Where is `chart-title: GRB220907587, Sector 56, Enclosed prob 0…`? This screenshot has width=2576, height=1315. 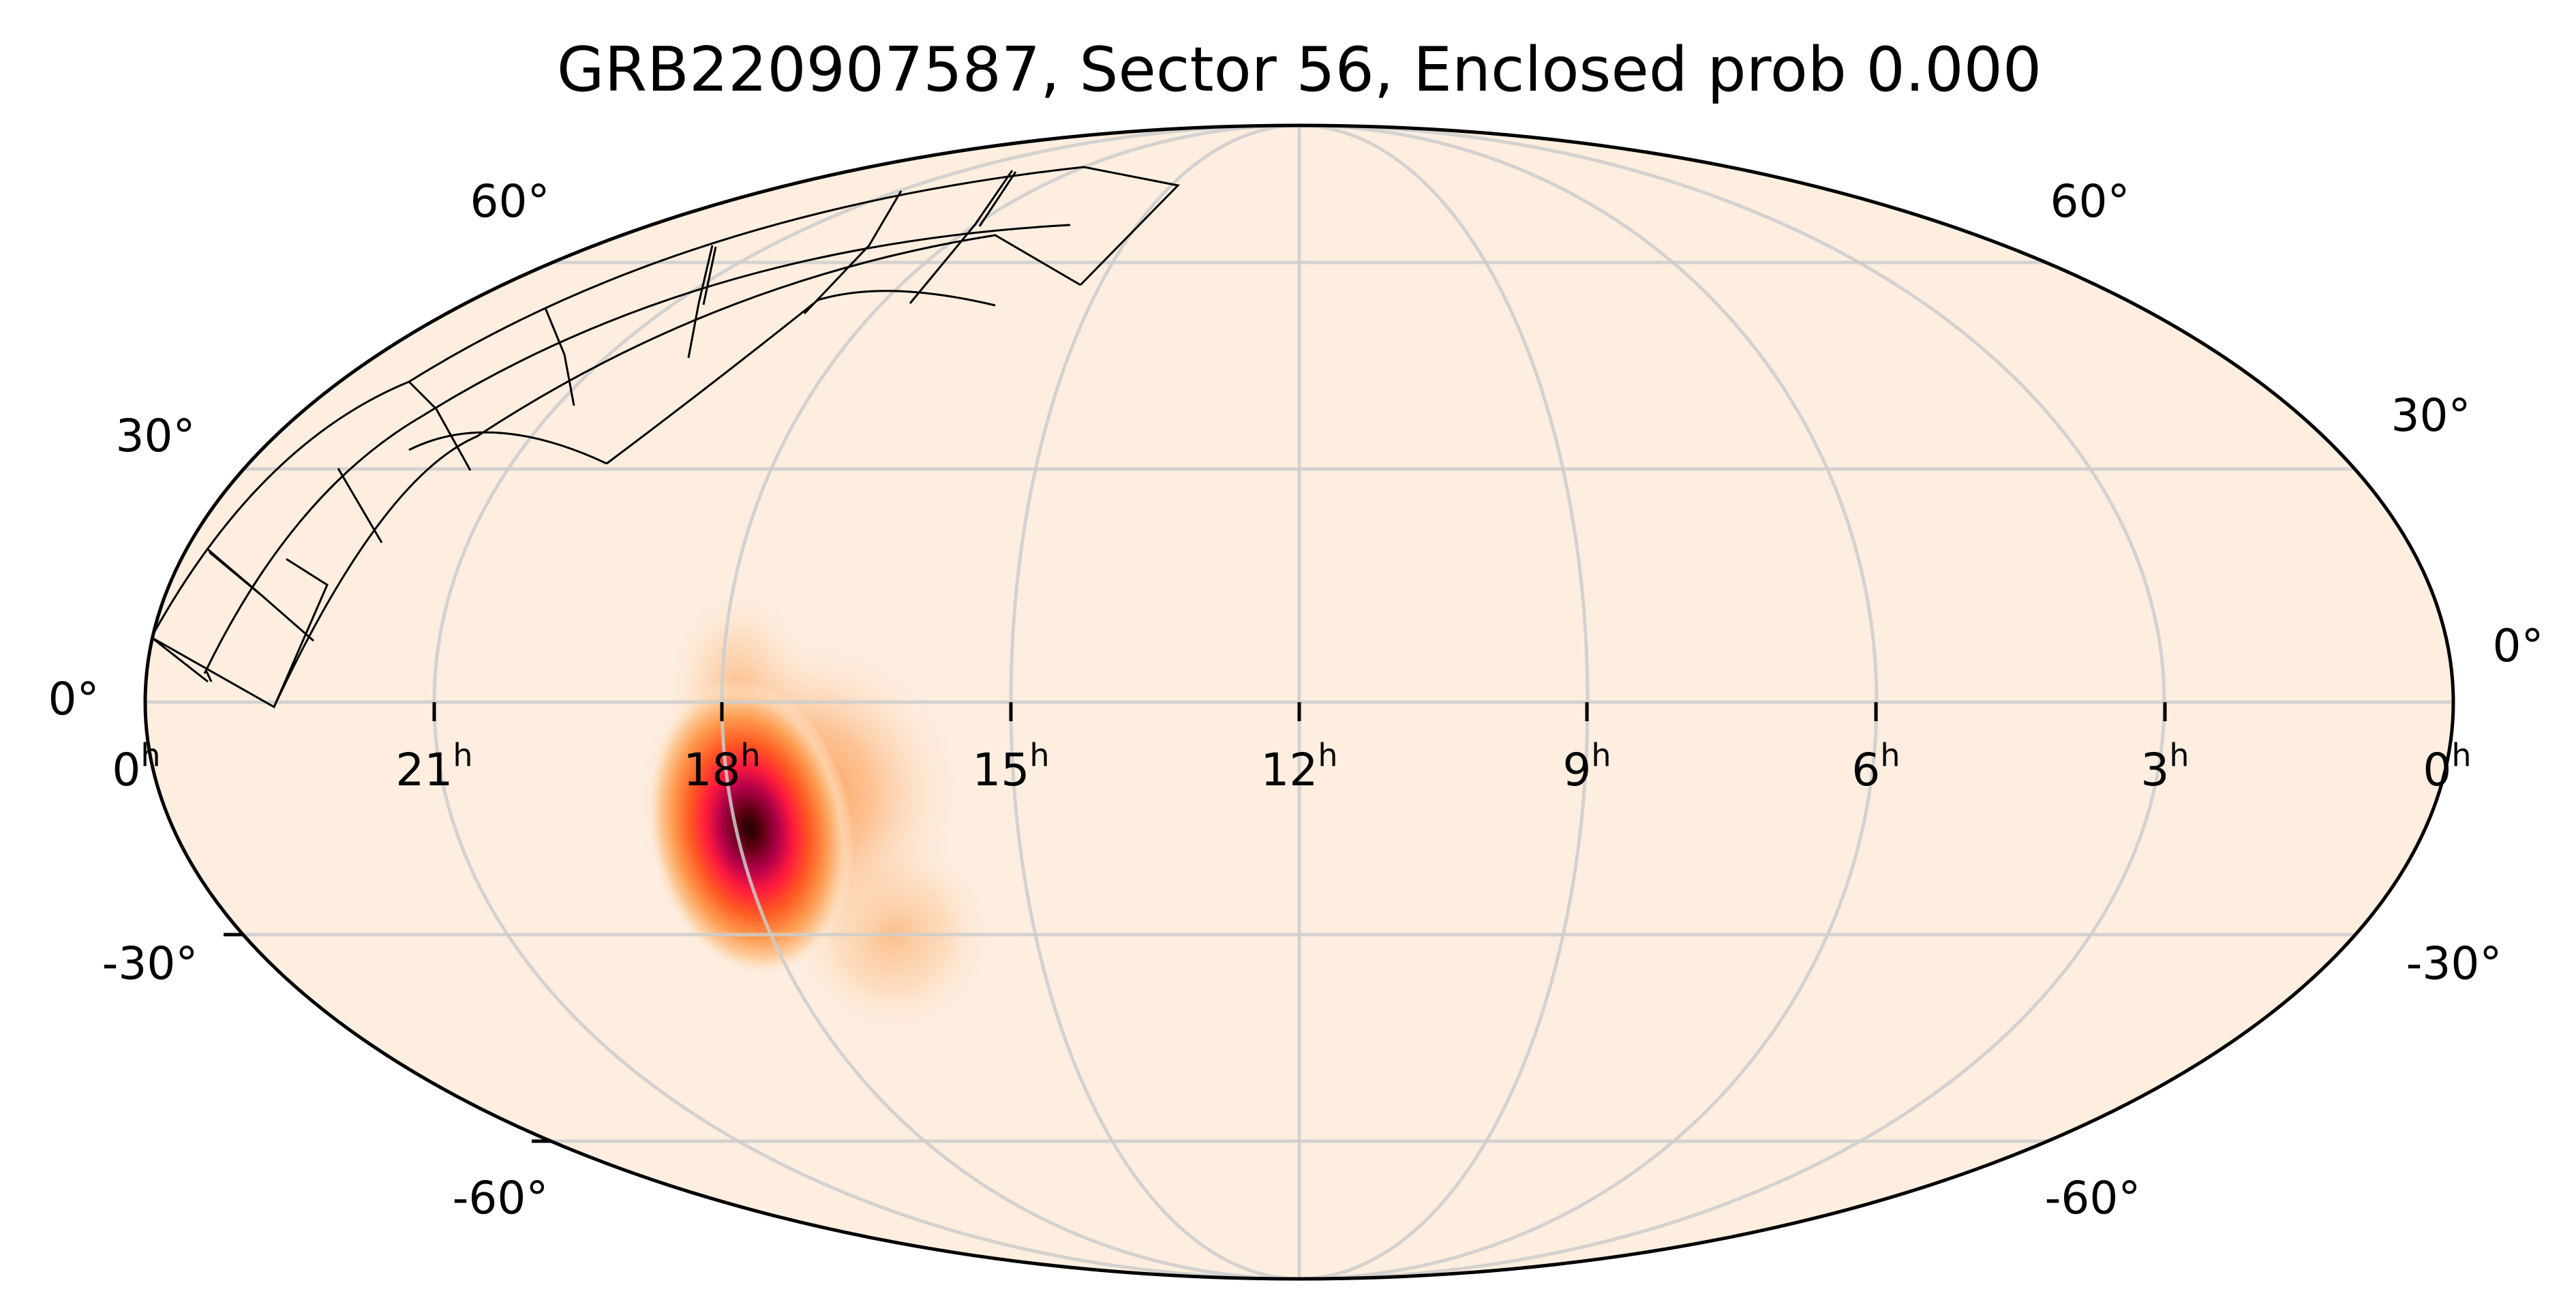
chart-title: GRB220907587, Sector 56, Enclosed prob 0… is located at coordinates (1300, 70).